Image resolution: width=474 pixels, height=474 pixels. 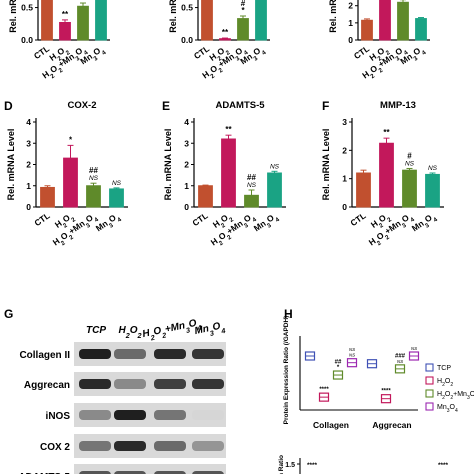 I want to click on chart-title: COX-2, so click(x=81, y=105).